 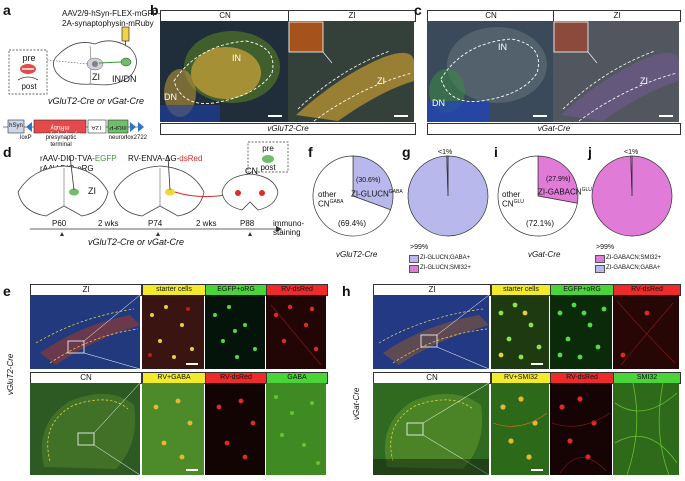 What do you see at coordinates (97, 127) in the screenshot?
I see `construct-t2a: T2A` at bounding box center [97, 127].